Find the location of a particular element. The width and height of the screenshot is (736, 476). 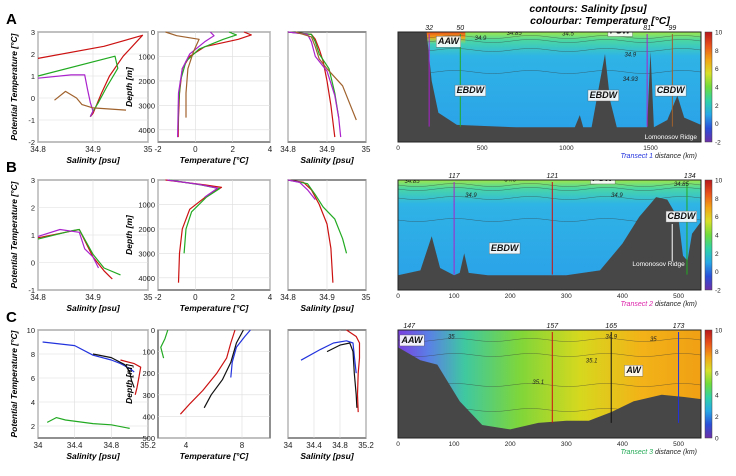

section-bathymetry is located at coordinates (549, 243).